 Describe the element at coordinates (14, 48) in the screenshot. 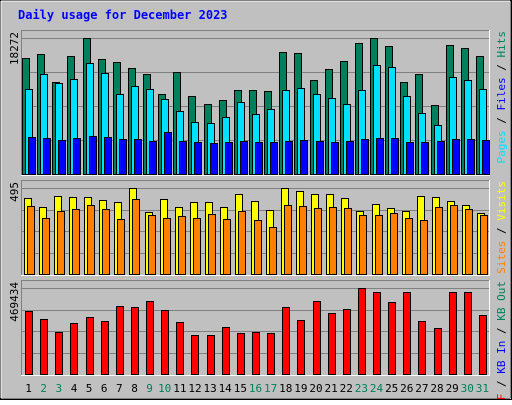

I see `y-max-label: 18272` at that location.